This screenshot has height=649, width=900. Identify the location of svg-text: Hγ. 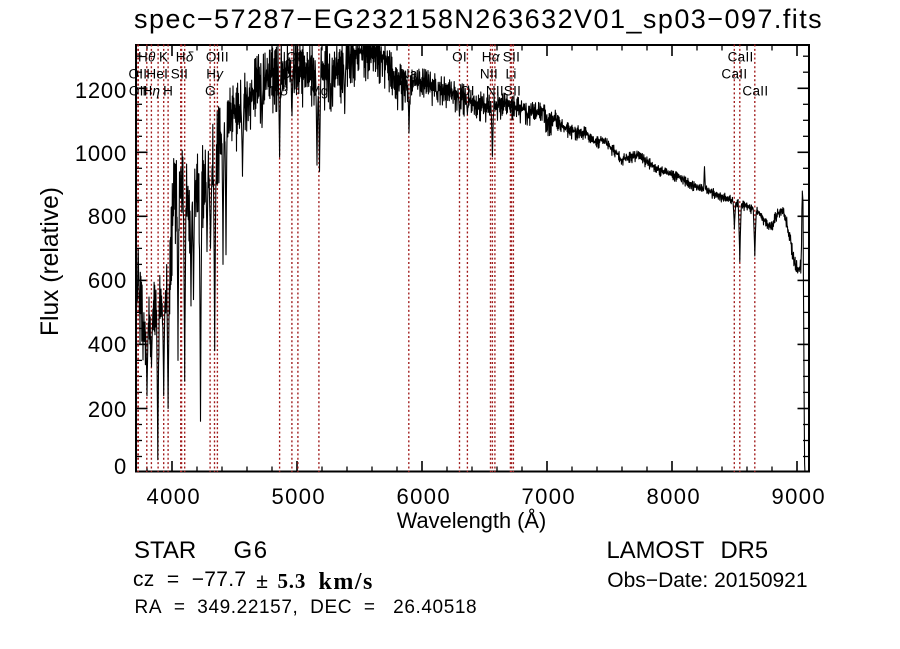
(215, 74).